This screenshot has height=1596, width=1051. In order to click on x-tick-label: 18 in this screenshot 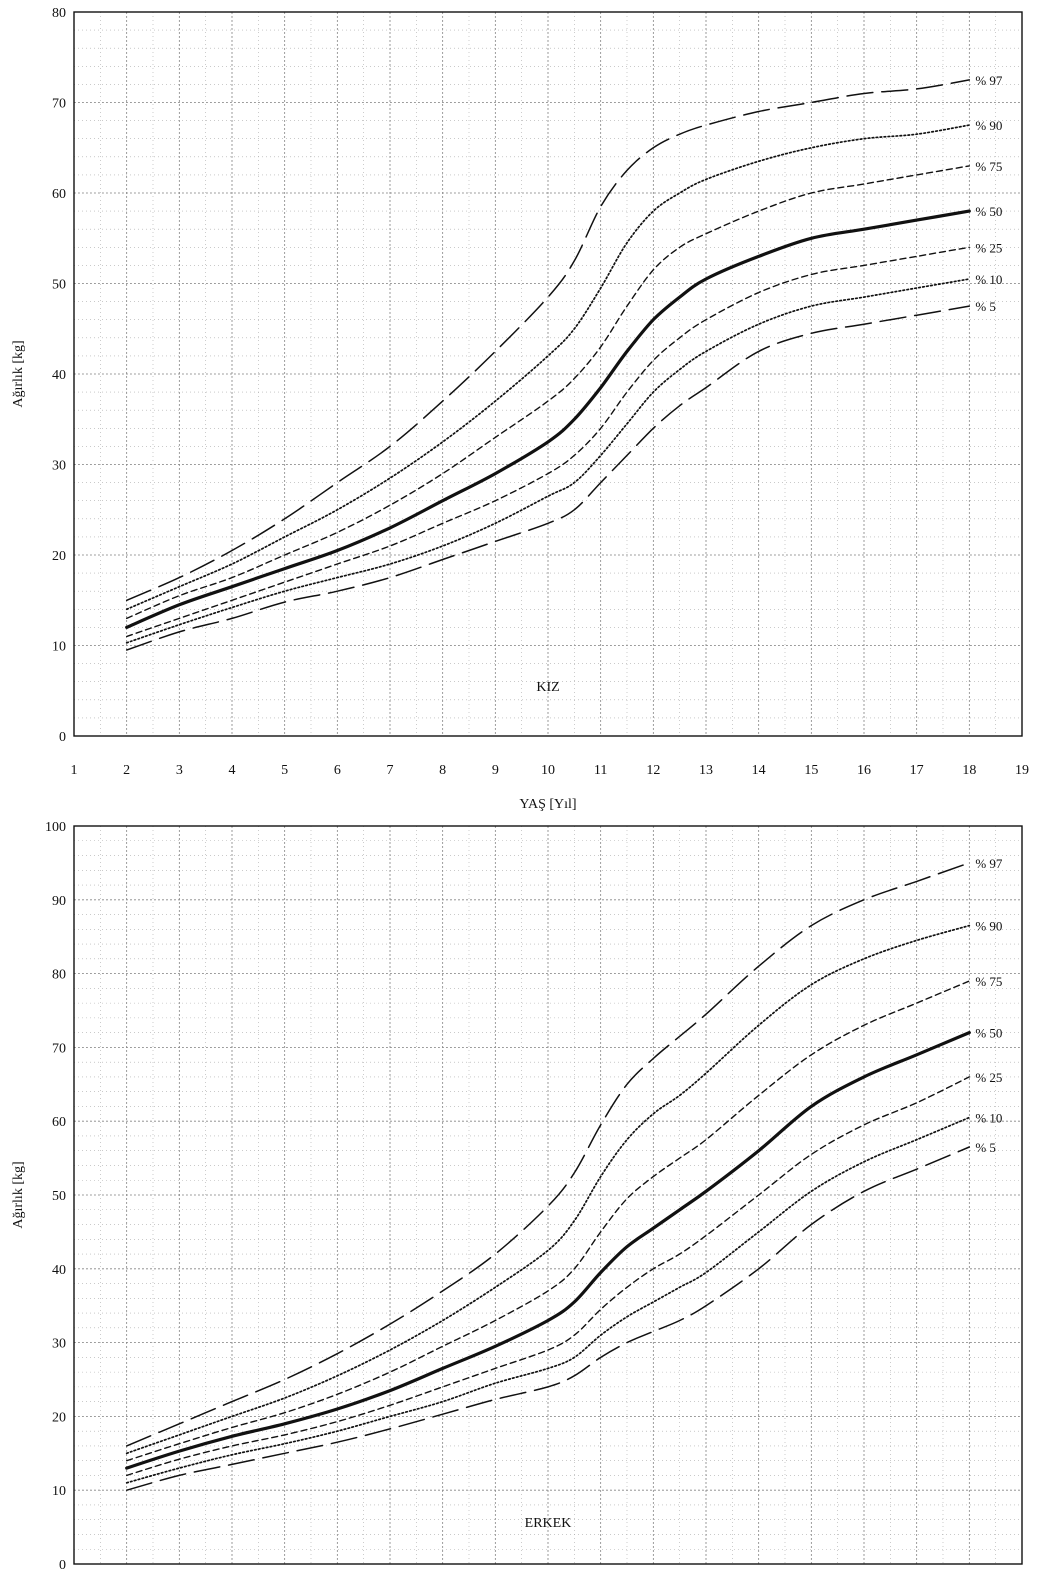, I will do `click(969, 770)`.